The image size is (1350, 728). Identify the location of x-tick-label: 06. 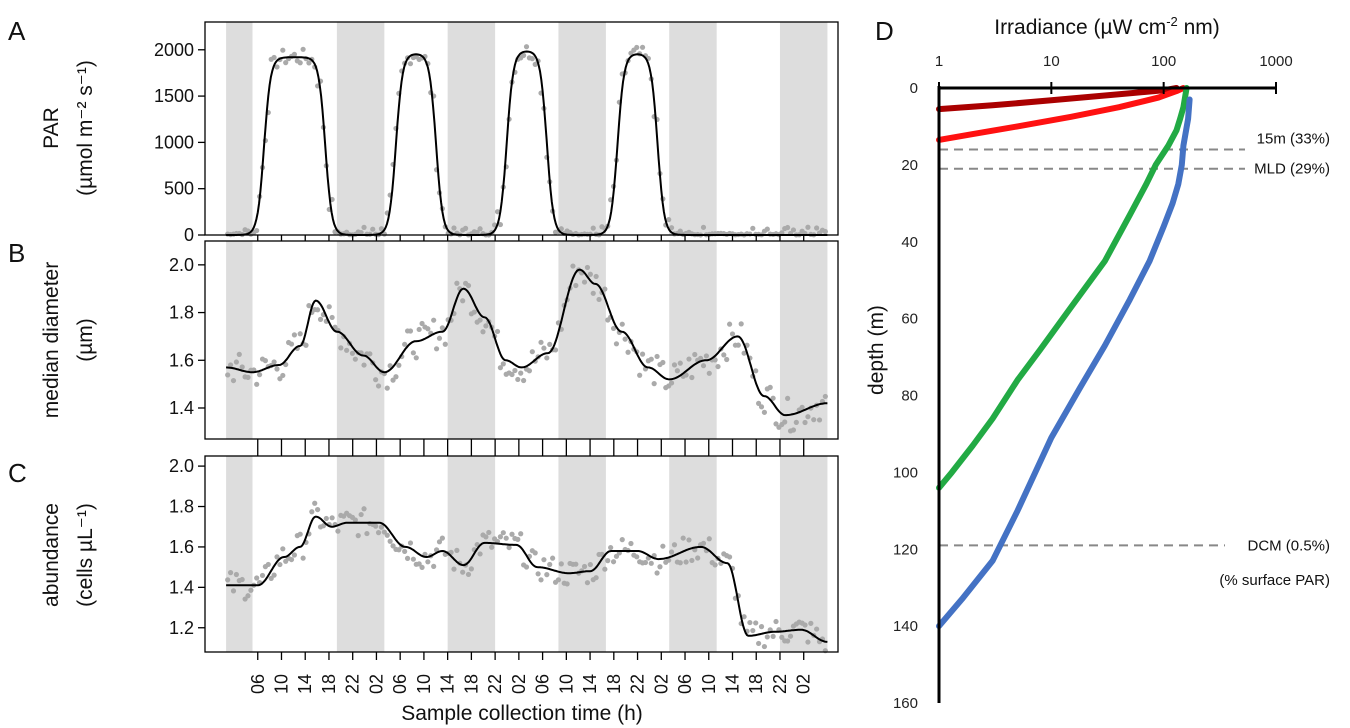
(258, 684).